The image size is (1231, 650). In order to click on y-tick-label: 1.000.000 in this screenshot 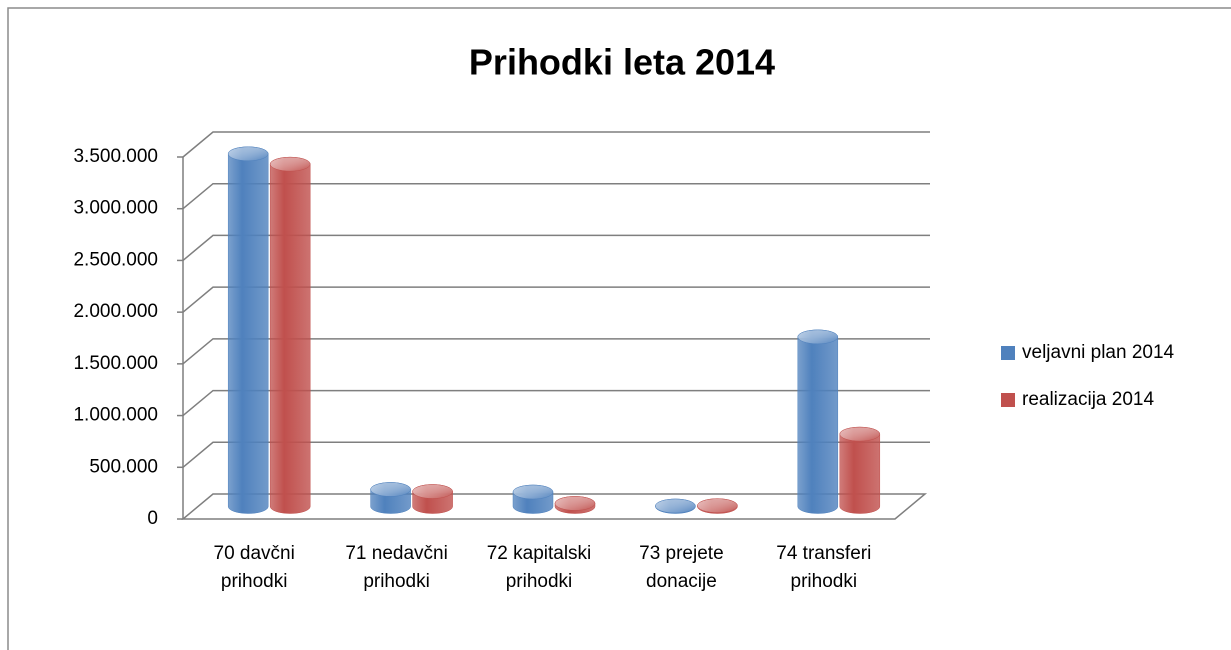, I will do `click(115, 415)`.